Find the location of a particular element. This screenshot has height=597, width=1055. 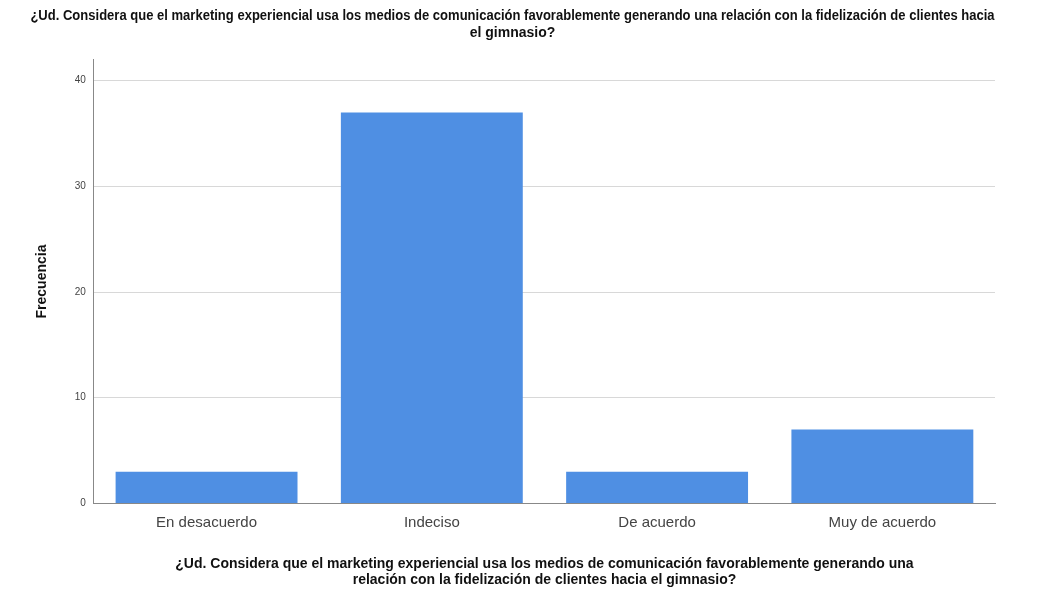

y-tick-label: 40 is located at coordinates (80, 80).